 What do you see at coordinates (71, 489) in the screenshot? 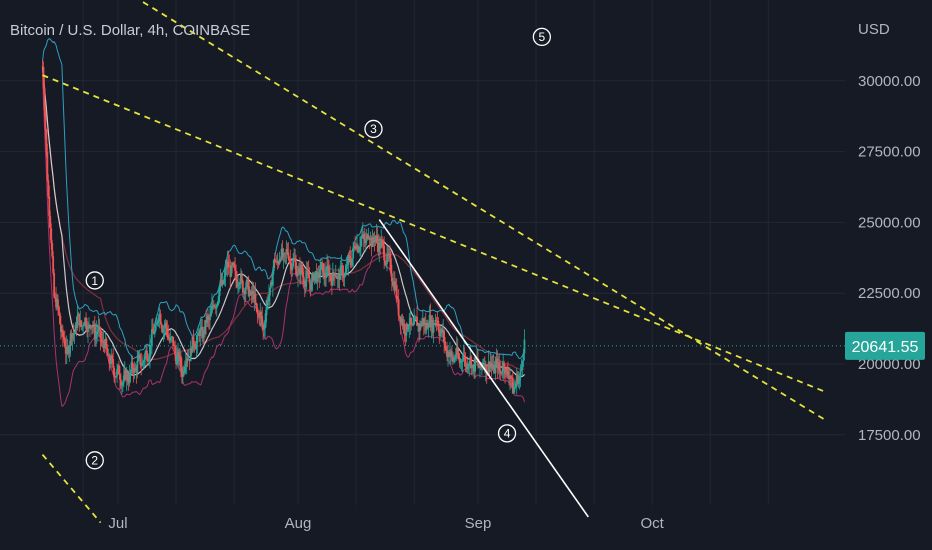
I see `dashed-trendline` at bounding box center [71, 489].